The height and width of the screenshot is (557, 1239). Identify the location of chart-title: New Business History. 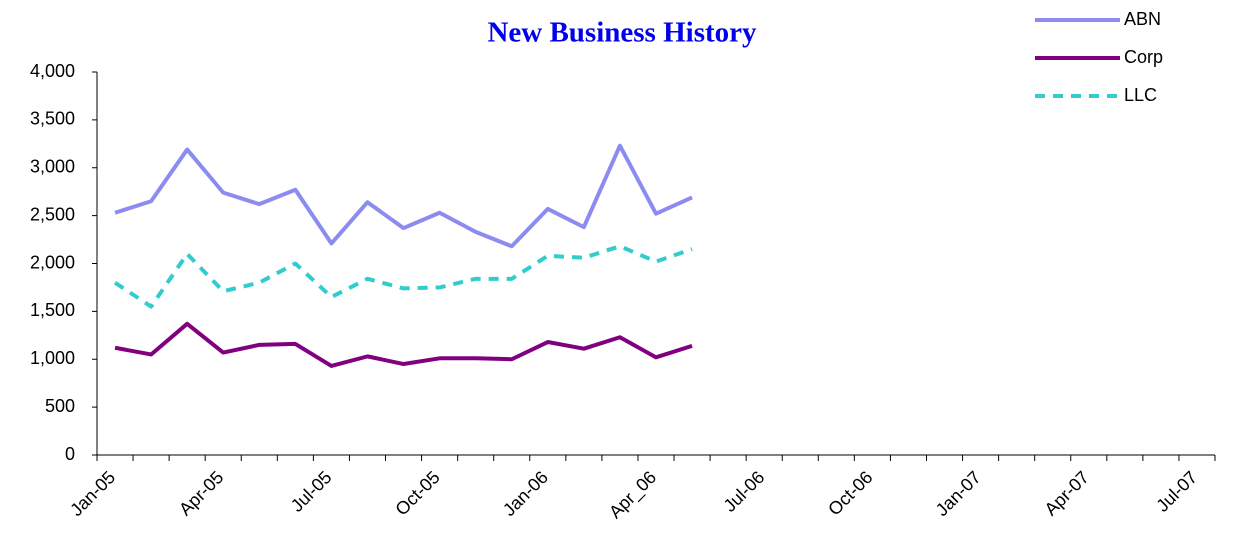
(622, 33).